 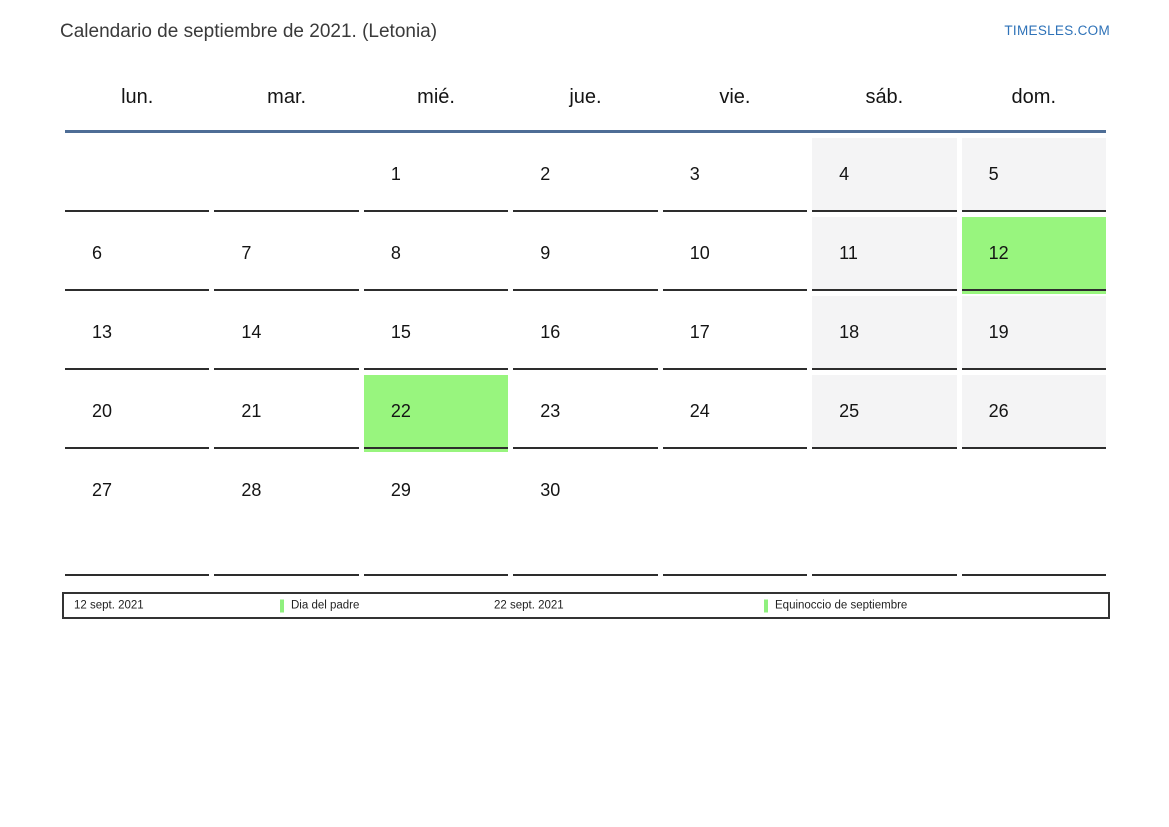 I want to click on day-cell: 16, so click(x=585, y=333).